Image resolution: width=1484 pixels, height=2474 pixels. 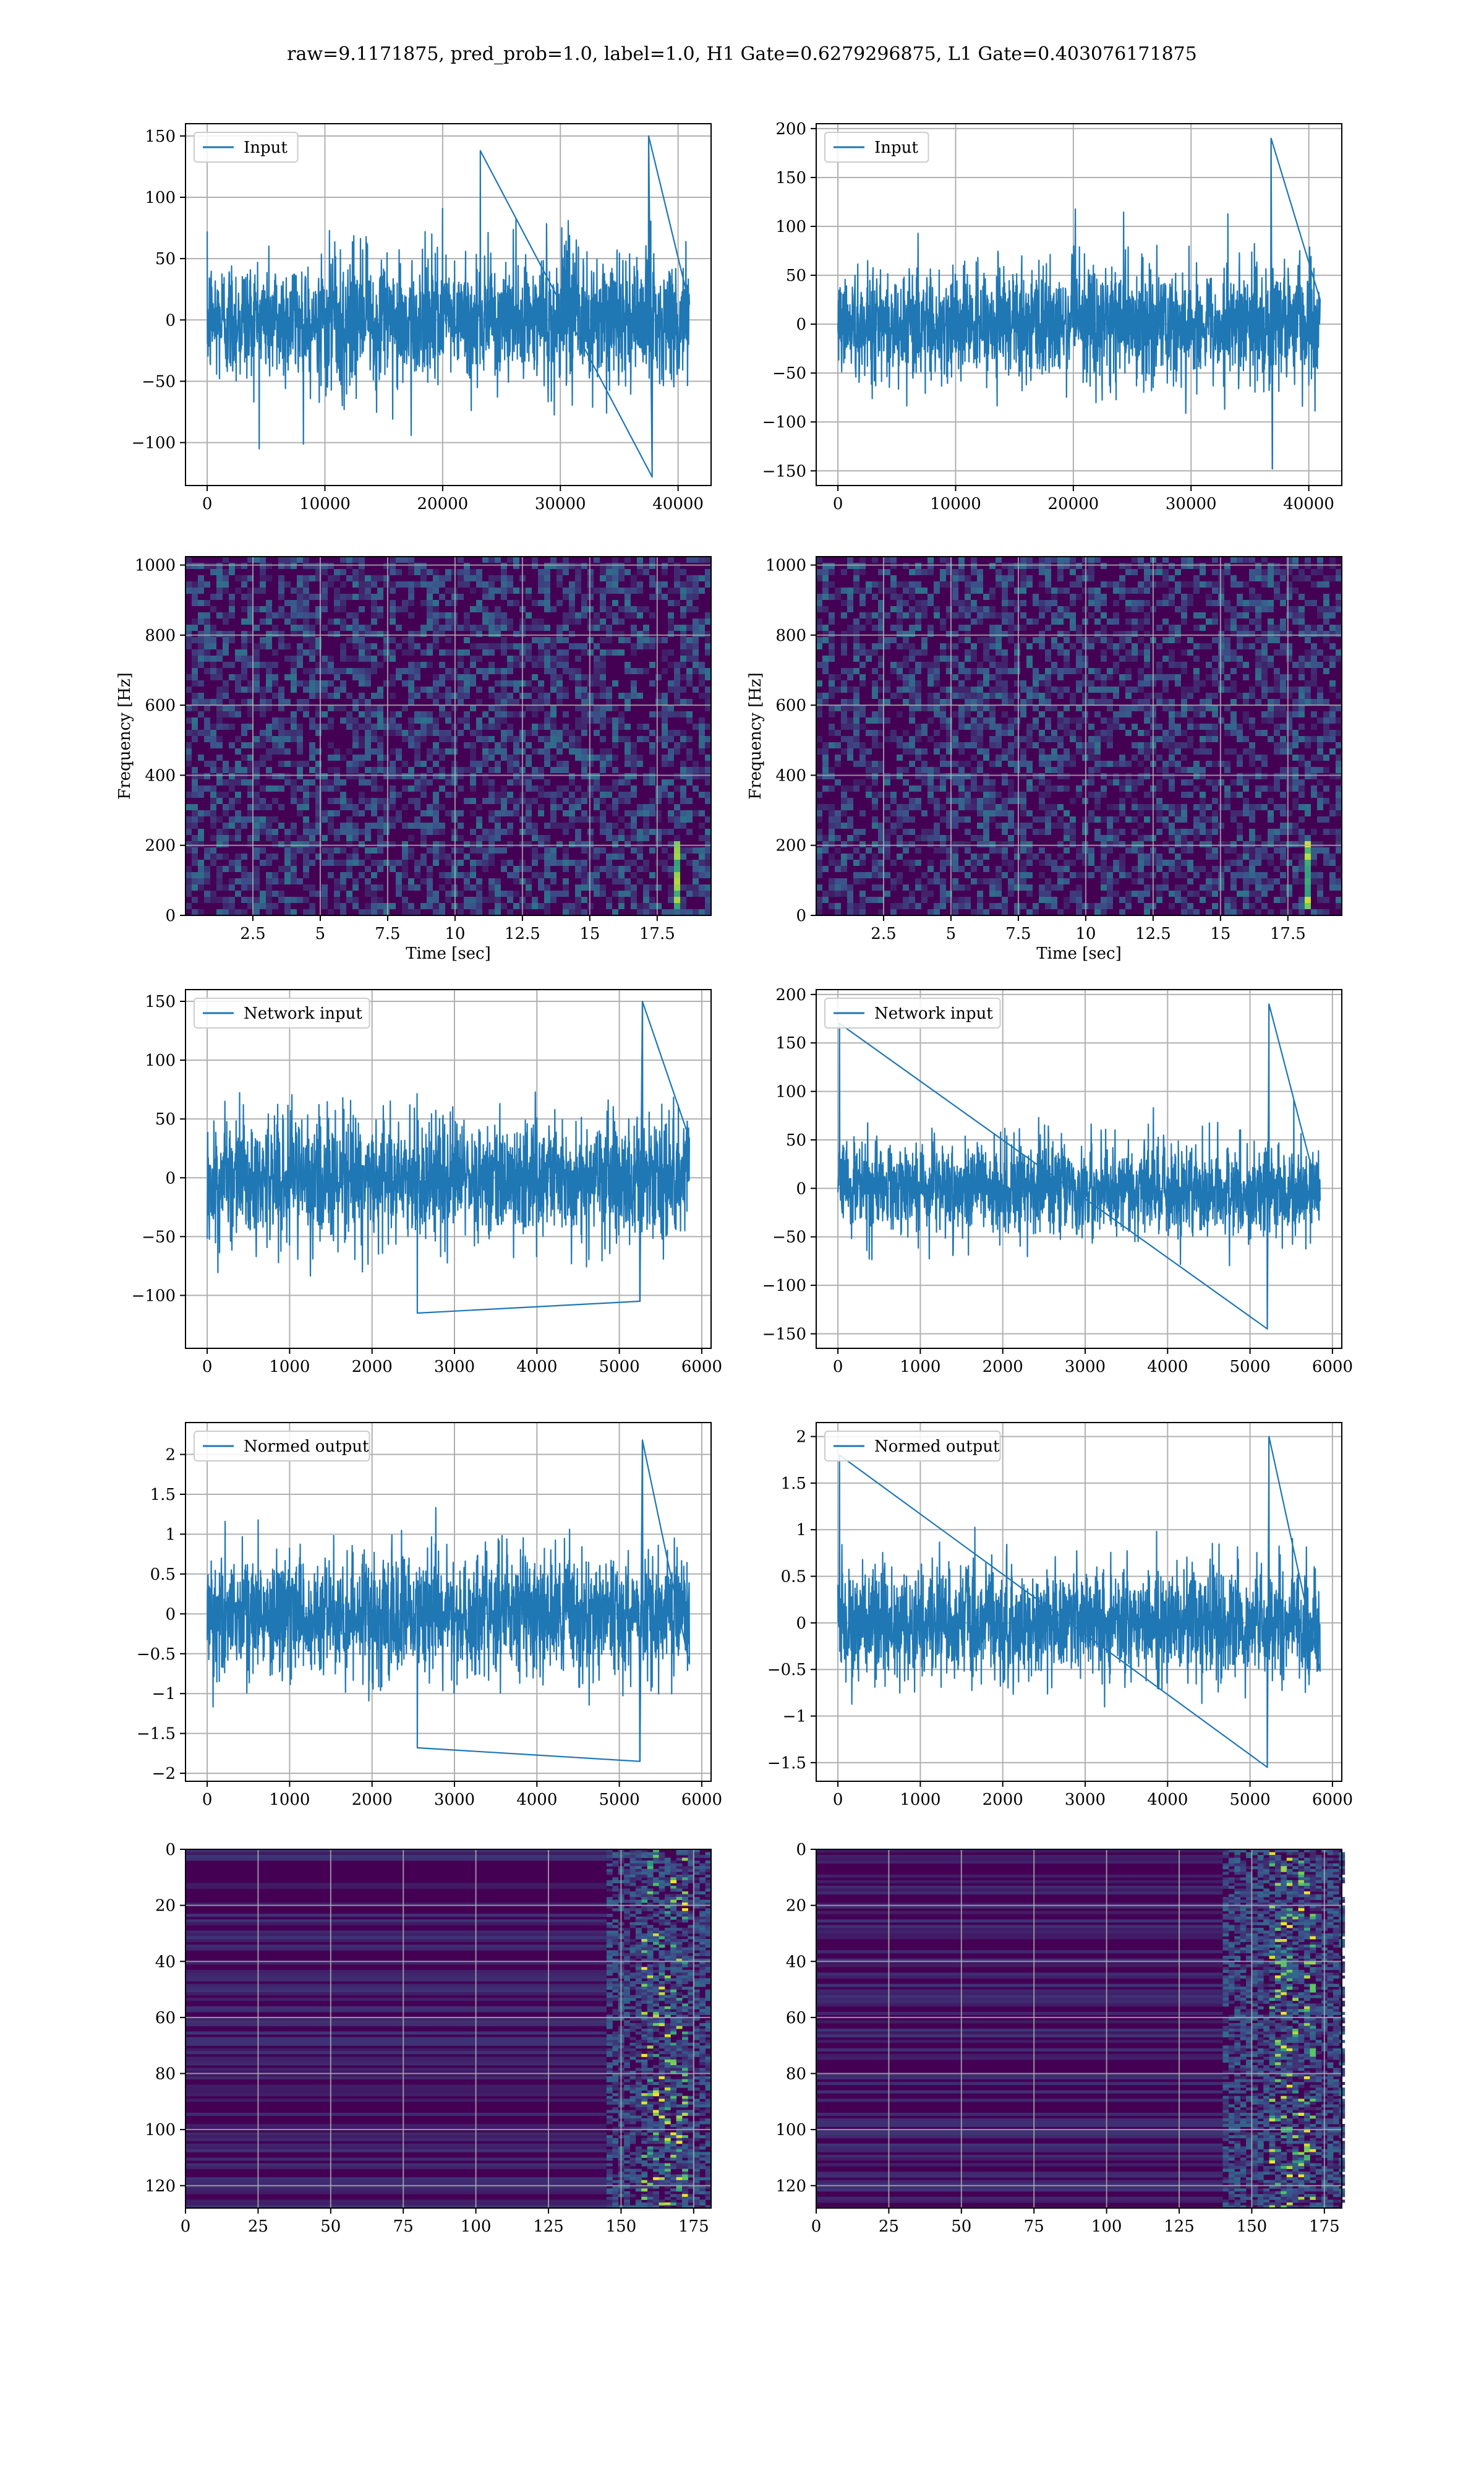 I want to click on h1-feature-map-ytick-label: 20, so click(x=165, y=1906).